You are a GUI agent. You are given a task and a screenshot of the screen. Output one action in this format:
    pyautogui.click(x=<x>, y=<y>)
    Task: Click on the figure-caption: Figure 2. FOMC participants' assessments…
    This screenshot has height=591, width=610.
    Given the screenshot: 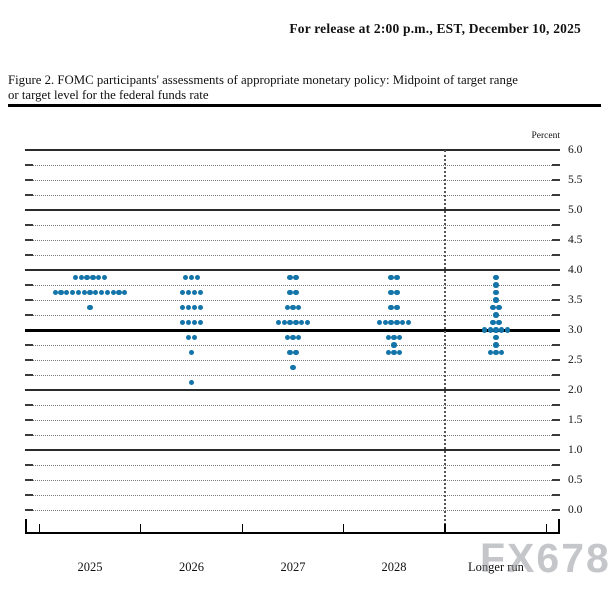 What is the action you would take?
    pyautogui.click(x=304, y=88)
    